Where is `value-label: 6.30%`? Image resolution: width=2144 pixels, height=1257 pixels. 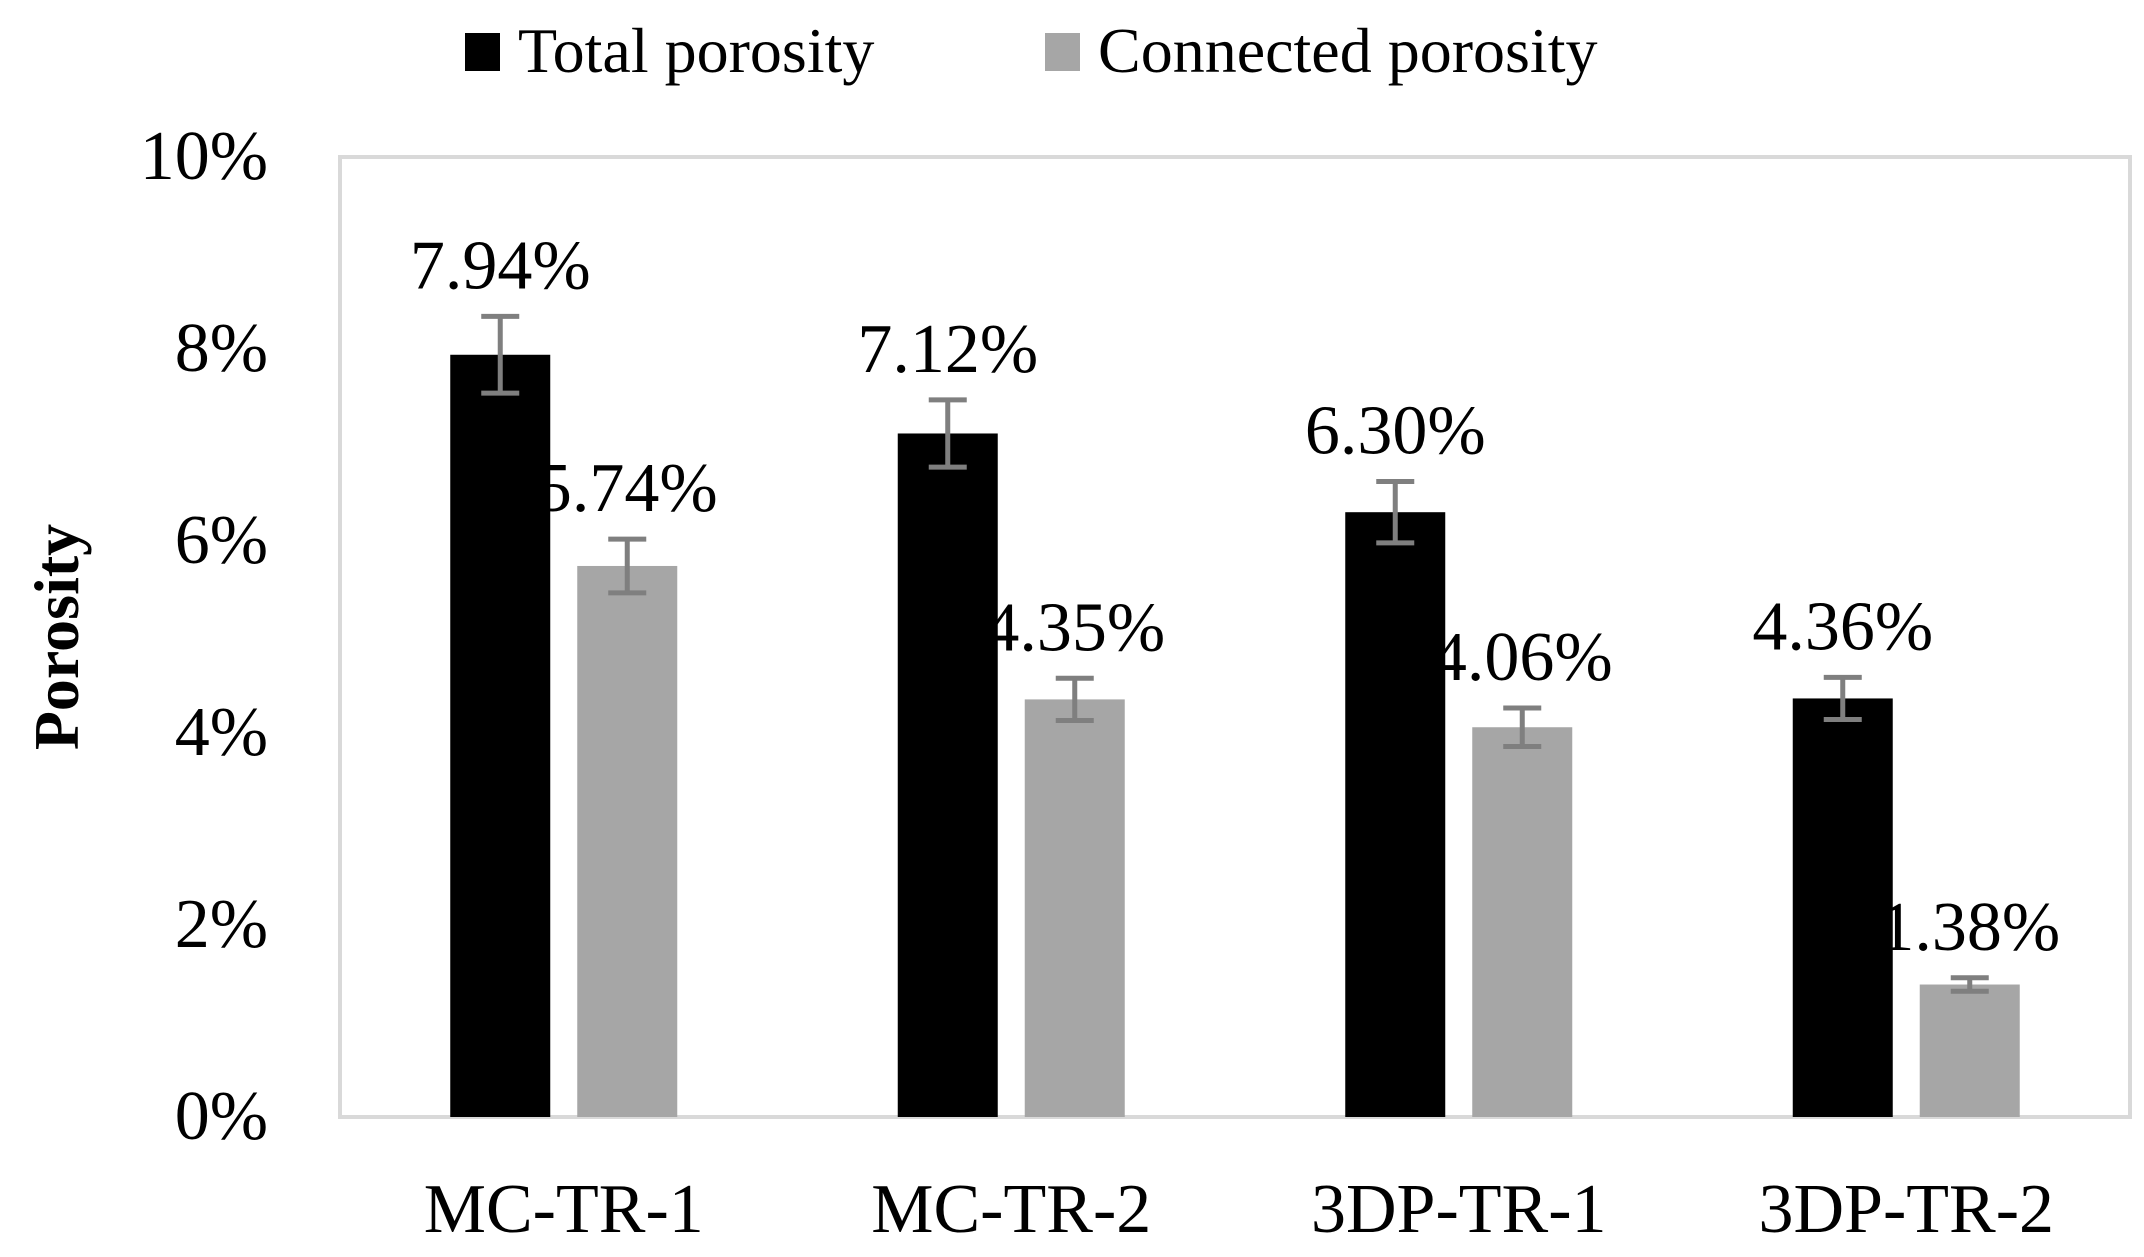 value-label: 6.30% is located at coordinates (1395, 430).